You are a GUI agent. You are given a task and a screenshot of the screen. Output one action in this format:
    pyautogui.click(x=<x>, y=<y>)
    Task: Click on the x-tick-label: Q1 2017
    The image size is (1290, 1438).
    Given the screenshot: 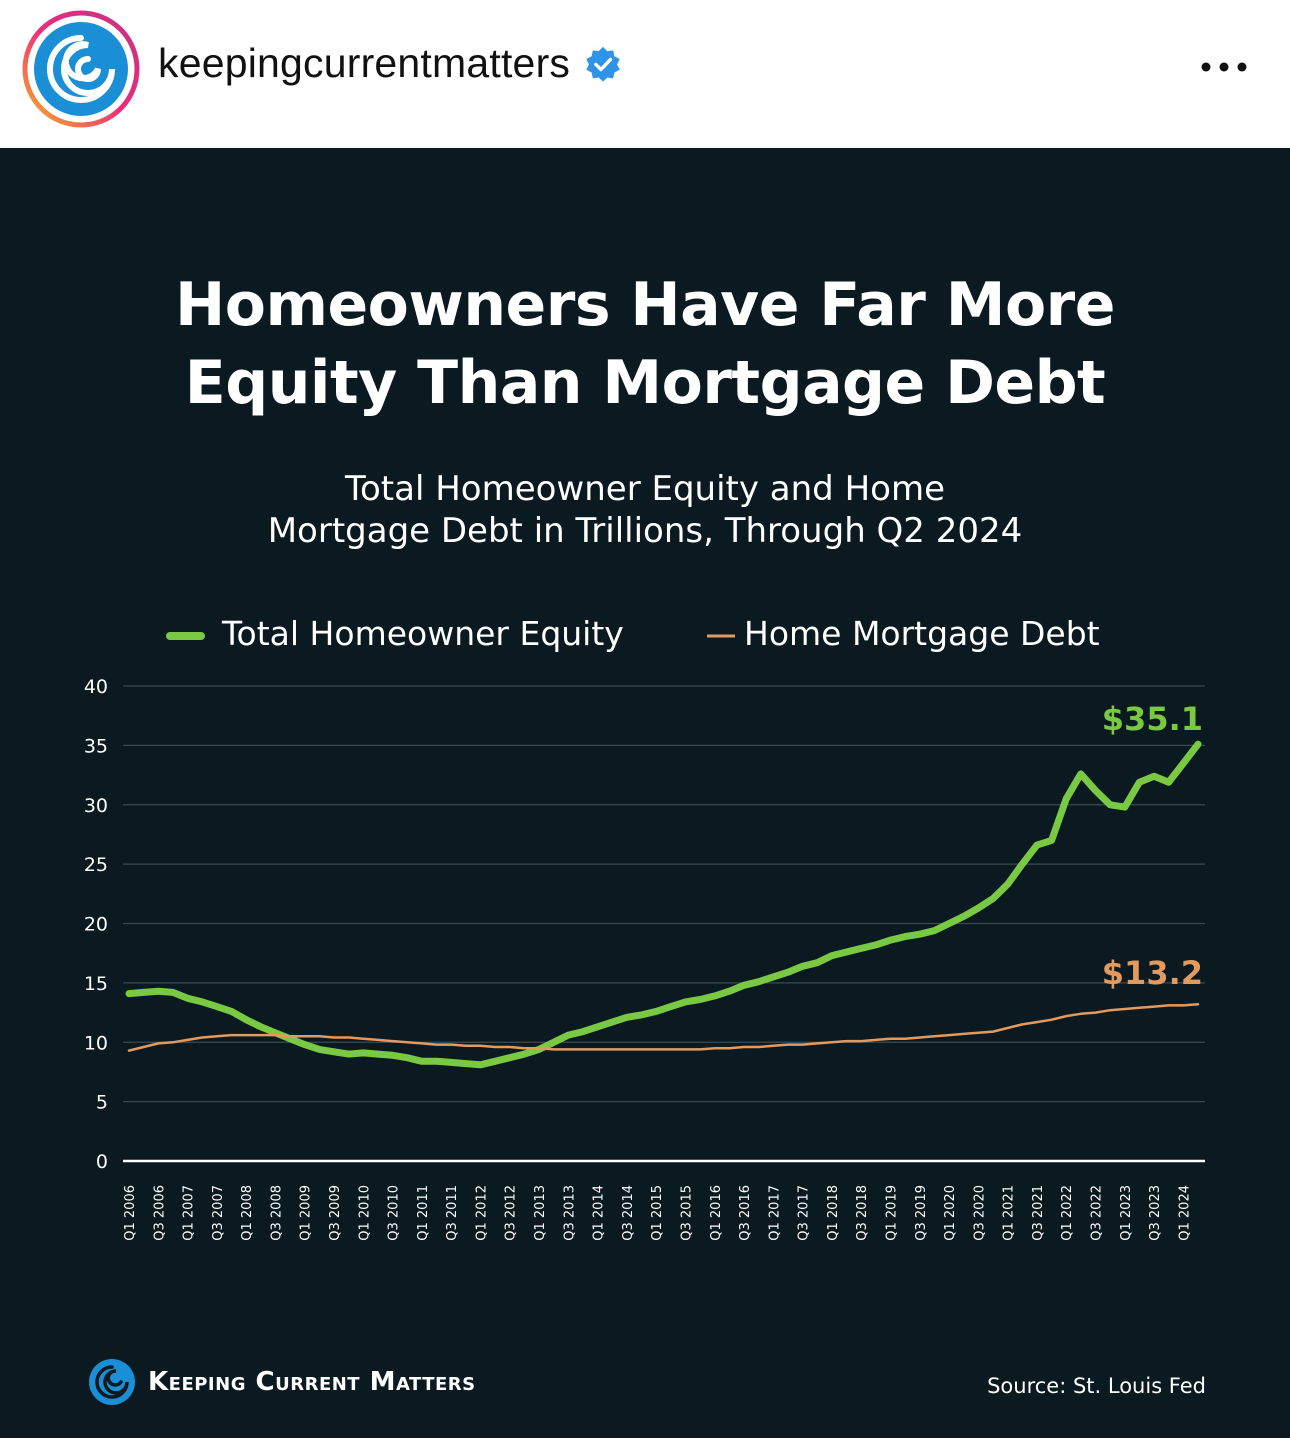 What is the action you would take?
    pyautogui.click(x=774, y=1213)
    